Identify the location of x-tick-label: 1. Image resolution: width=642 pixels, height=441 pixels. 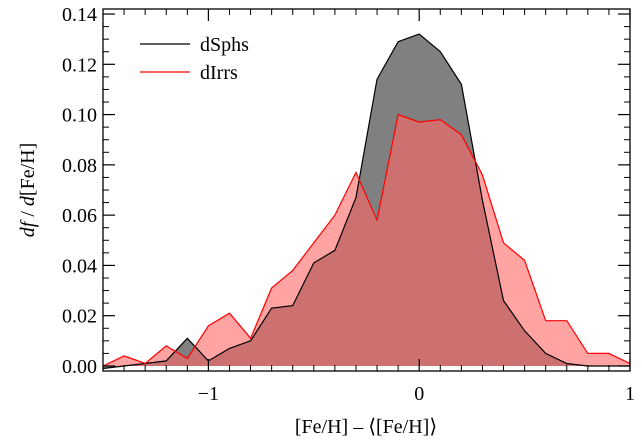
(630, 394).